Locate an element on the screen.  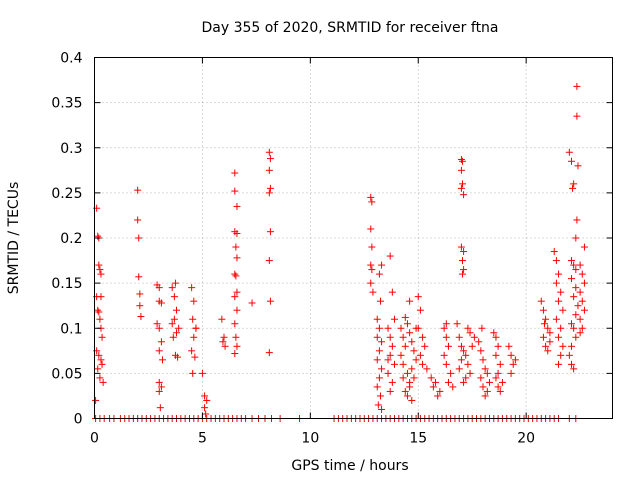
y-tick-label: 0 is located at coordinates (78, 420).